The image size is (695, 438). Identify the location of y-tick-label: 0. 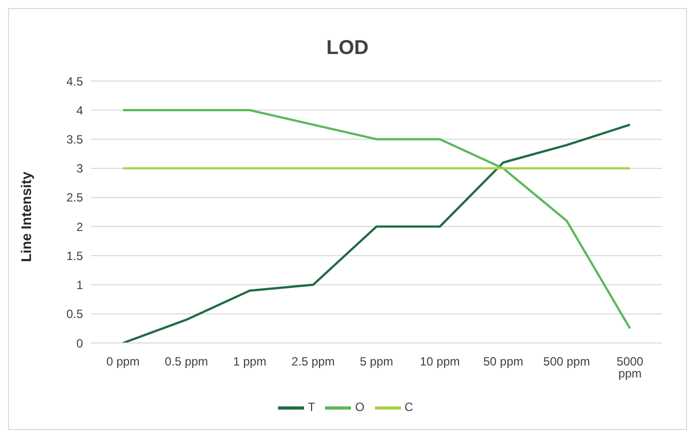
(80, 343).